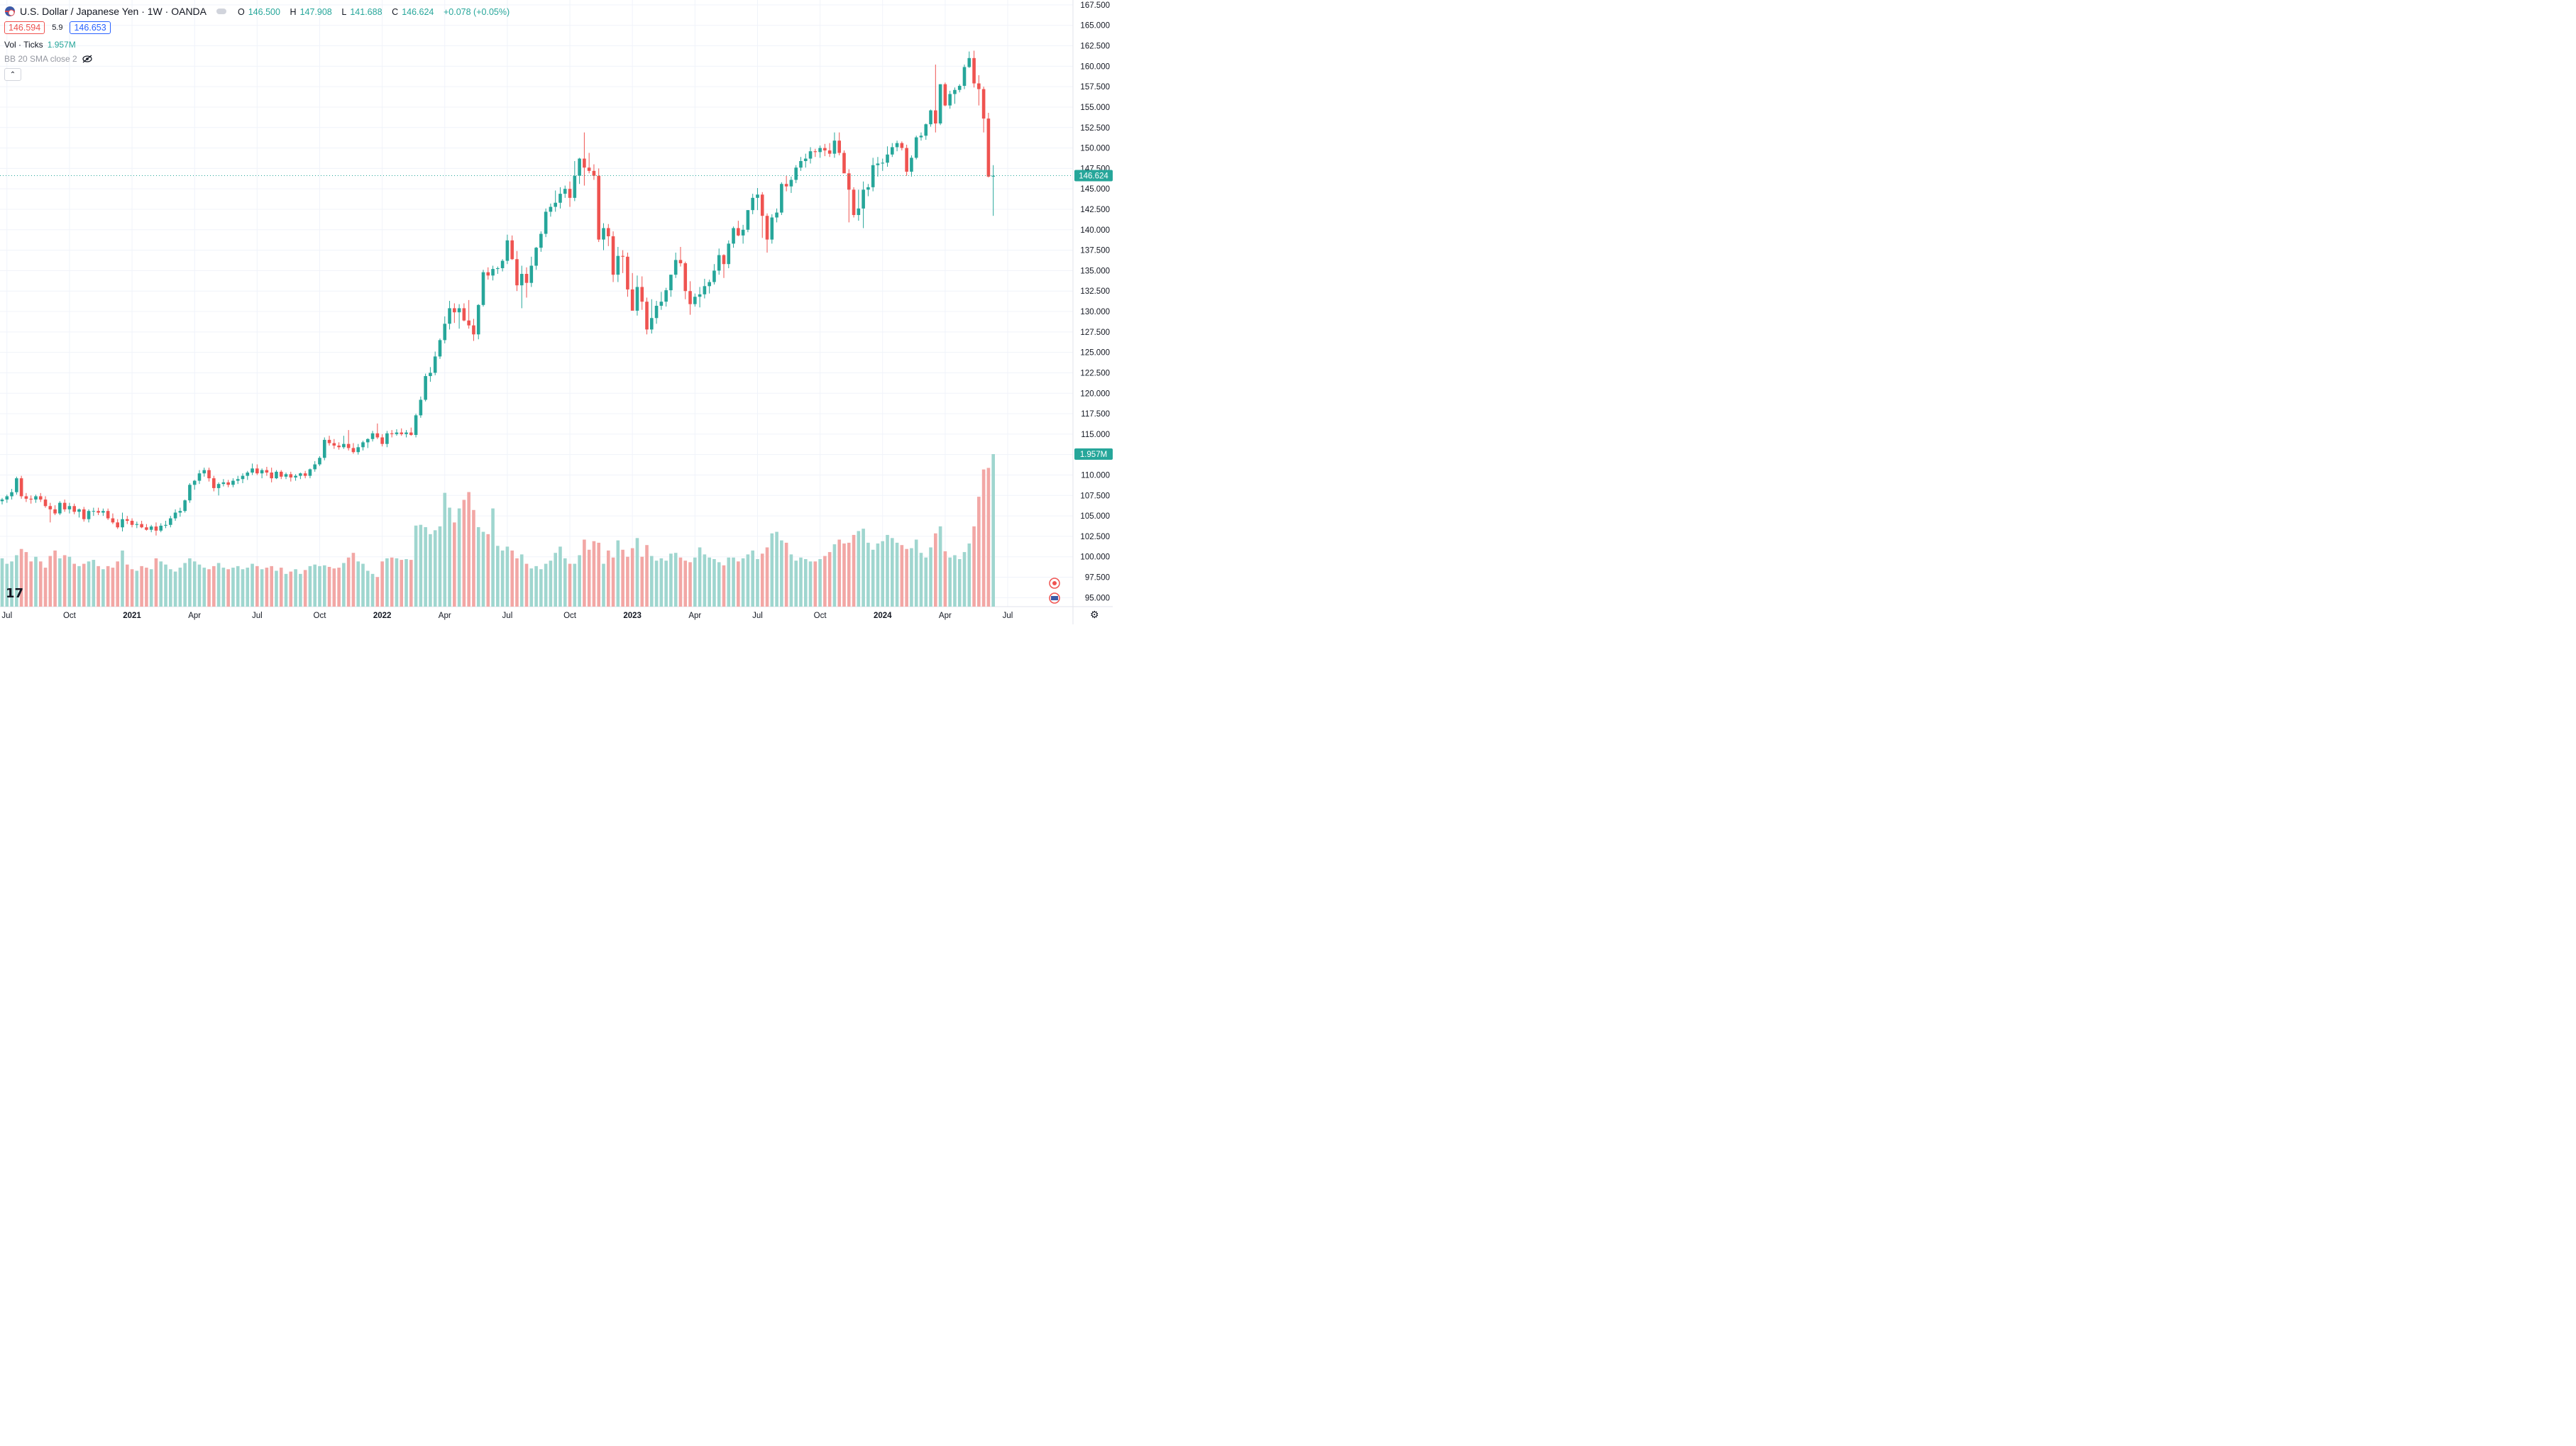  What do you see at coordinates (132, 616) in the screenshot?
I see `time-tick-label: 2021` at bounding box center [132, 616].